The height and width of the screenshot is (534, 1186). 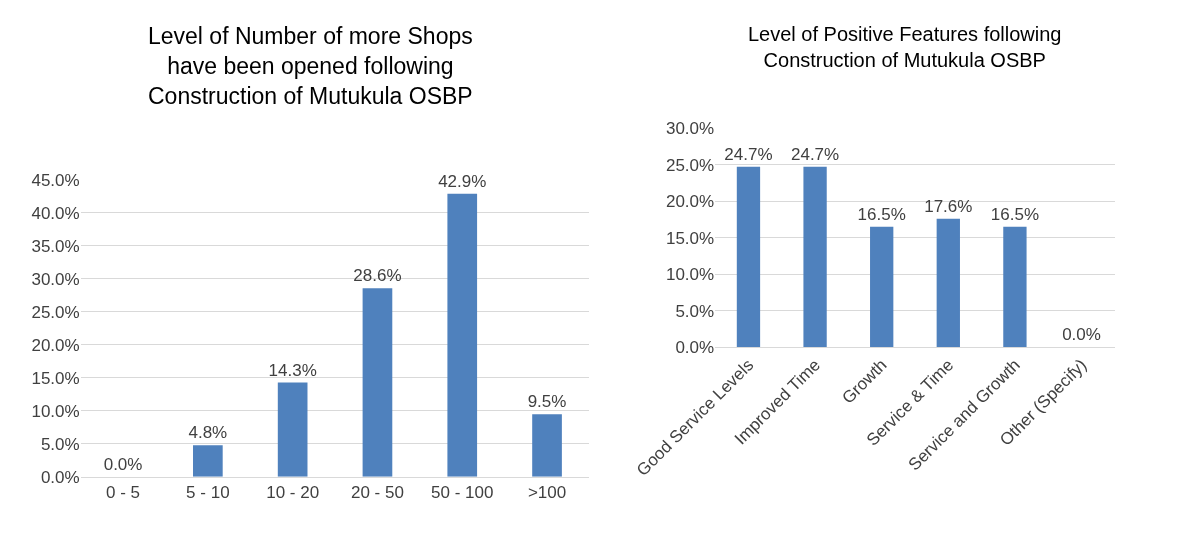 I want to click on y-tick-label: 40.0%, so click(x=55, y=213).